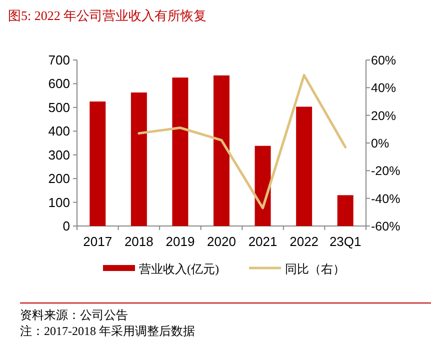 The width and height of the screenshot is (431, 341). Describe the element at coordinates (107, 331) in the screenshot. I see `text: 注：2017-2018 年采用调整后数据` at that location.